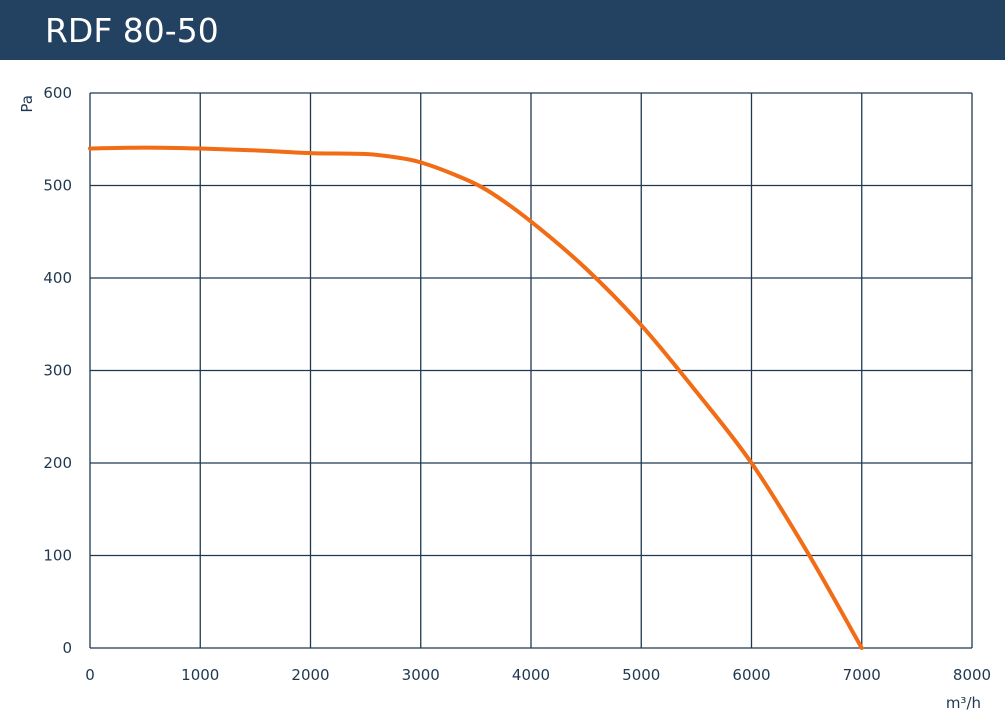 This screenshot has height=717, width=1005. Describe the element at coordinates (531, 675) in the screenshot. I see `x-tick-label: 4000` at that location.